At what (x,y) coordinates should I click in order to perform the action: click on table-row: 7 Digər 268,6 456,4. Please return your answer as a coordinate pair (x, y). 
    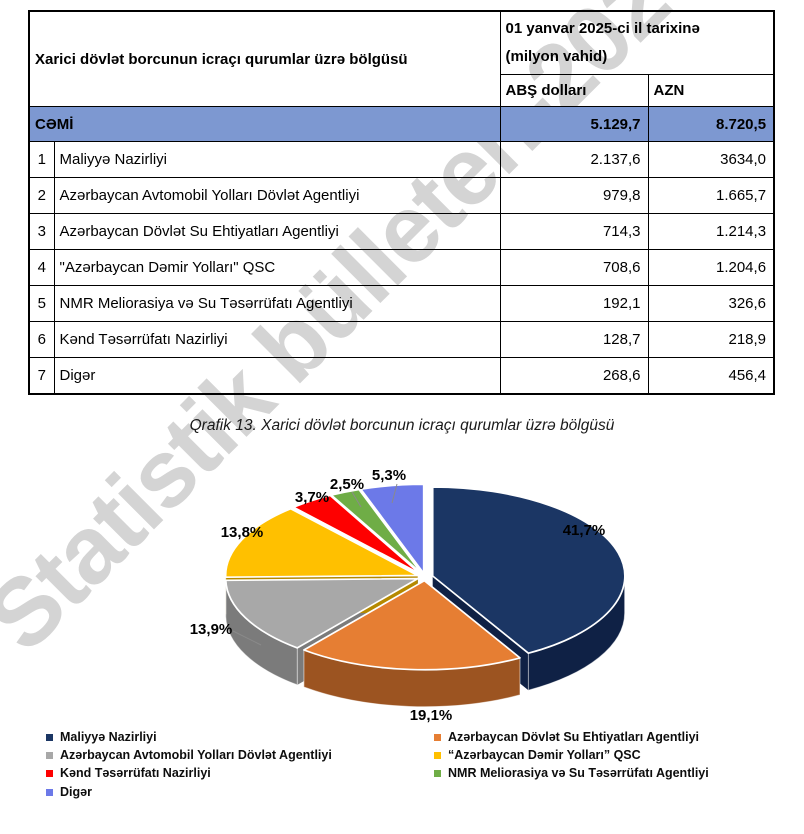
    Looking at the image, I should click on (401, 376).